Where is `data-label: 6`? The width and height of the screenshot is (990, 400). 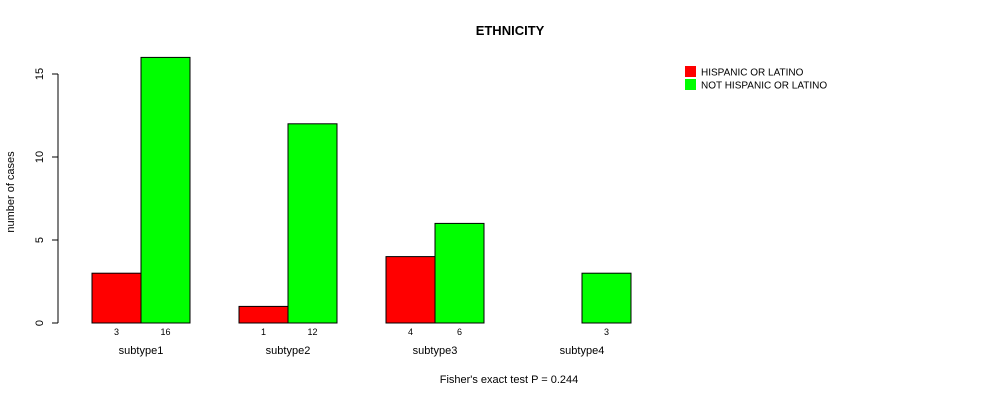
data-label: 6 is located at coordinates (459, 332).